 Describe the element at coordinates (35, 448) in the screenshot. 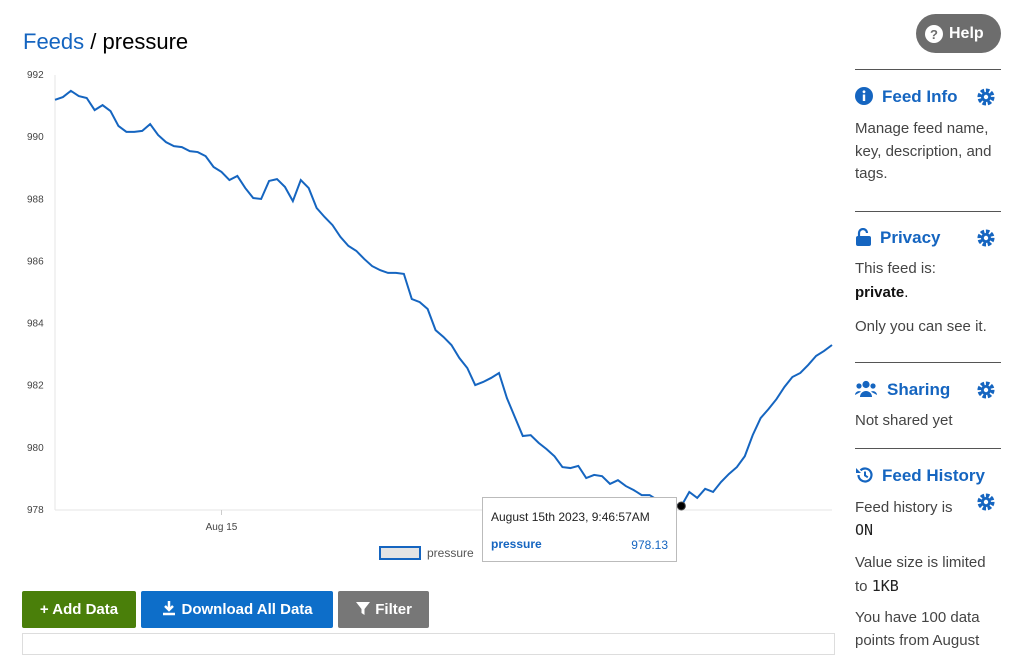

I see `y-tick-label: 980` at that location.